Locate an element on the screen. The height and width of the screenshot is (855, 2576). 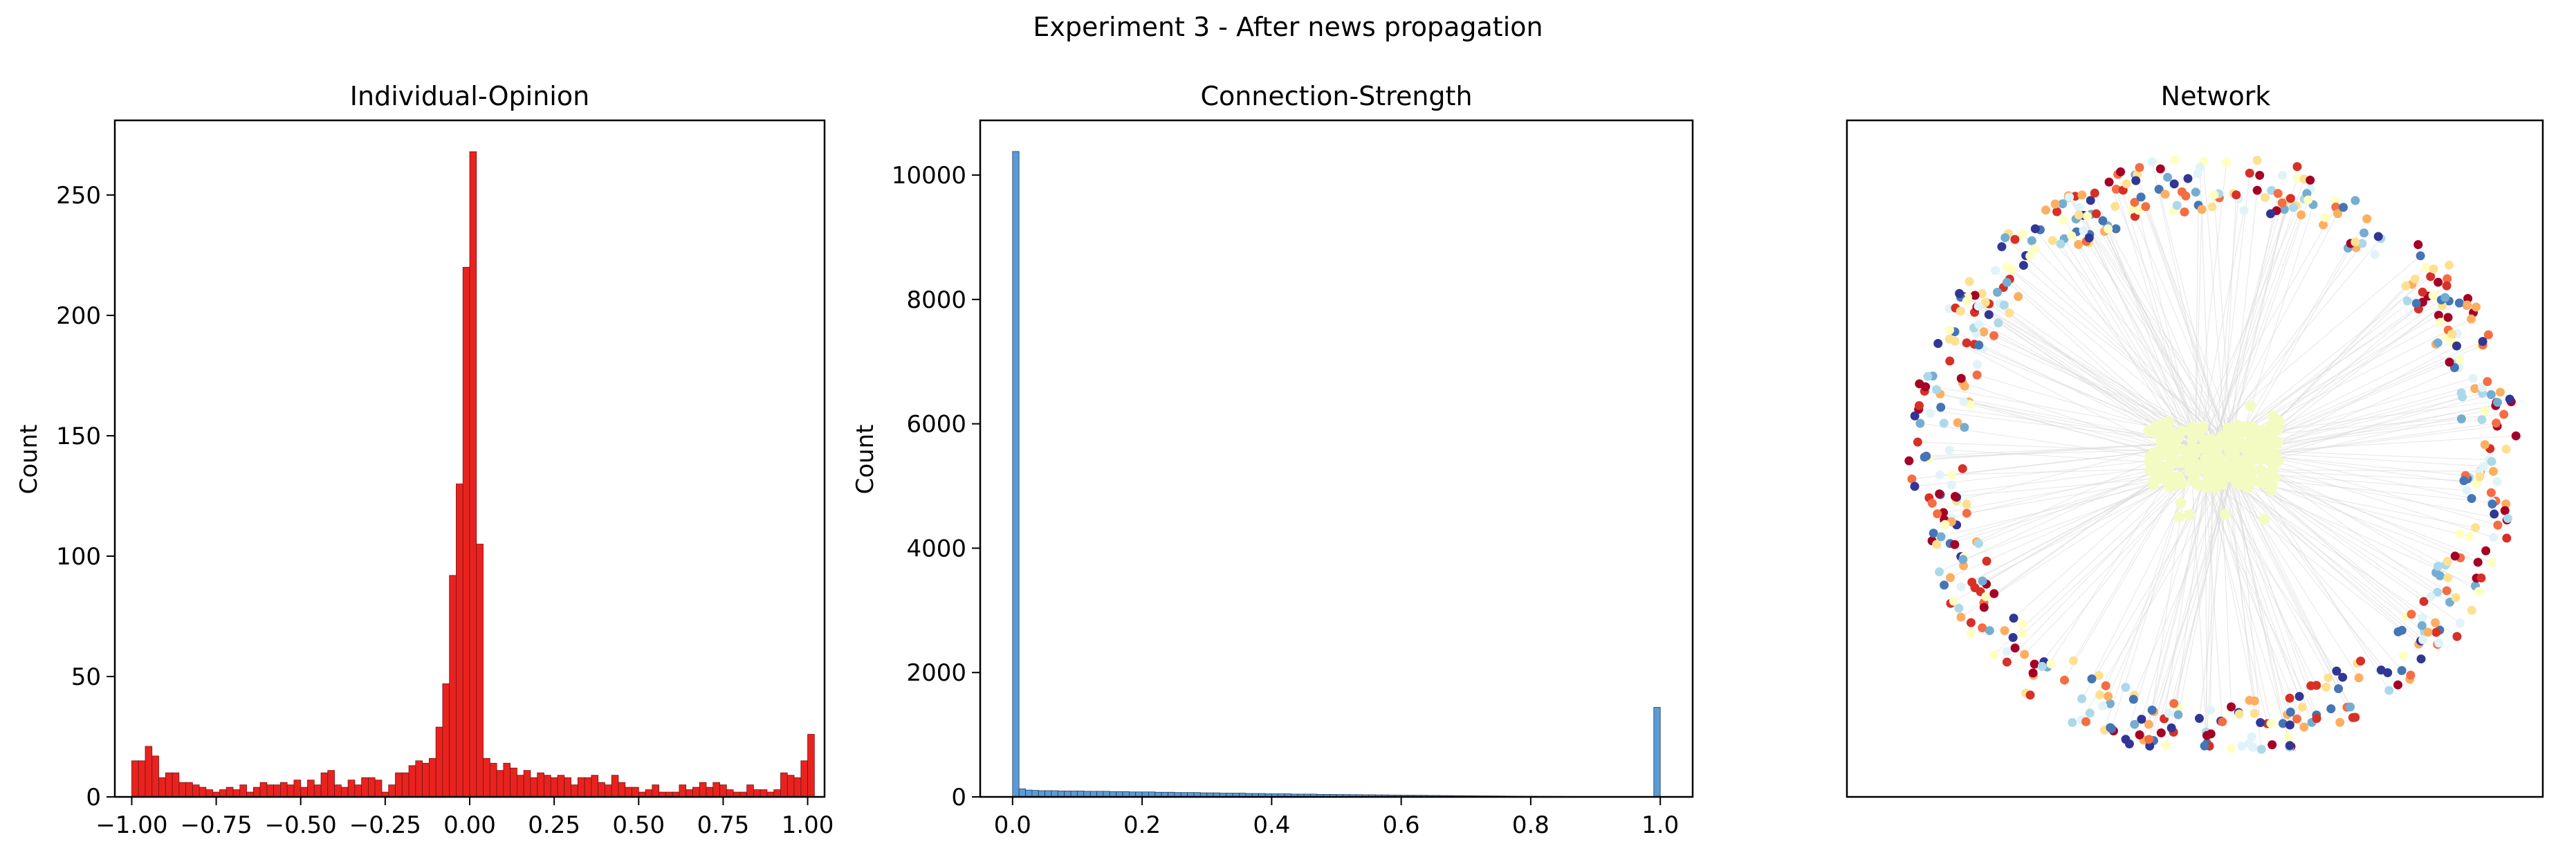
figure-suptitle: Experiment 3 - After news propagation is located at coordinates (1288, 27).